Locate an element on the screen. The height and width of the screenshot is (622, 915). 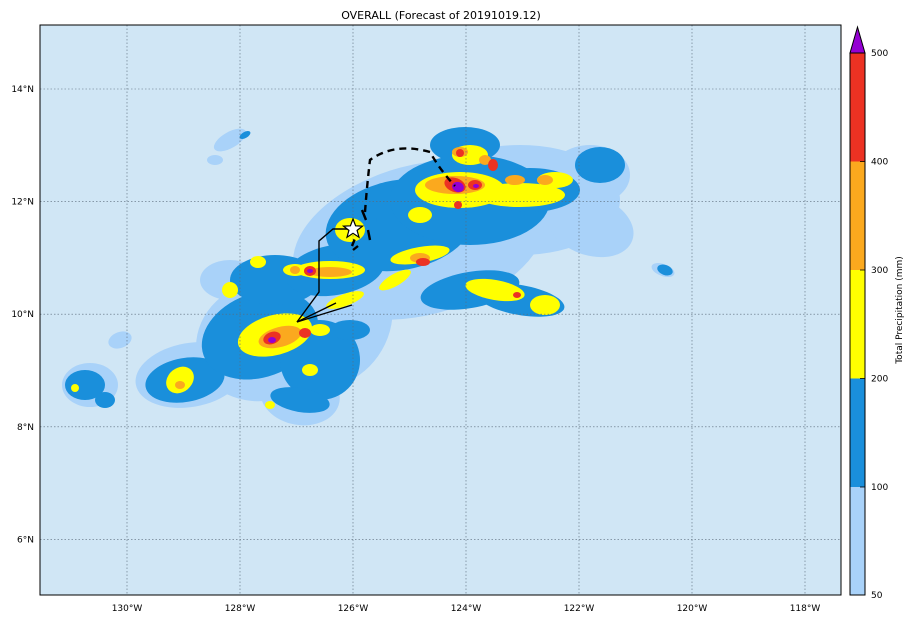
longitude-tick-label: 124°W is located at coordinates (466, 609).